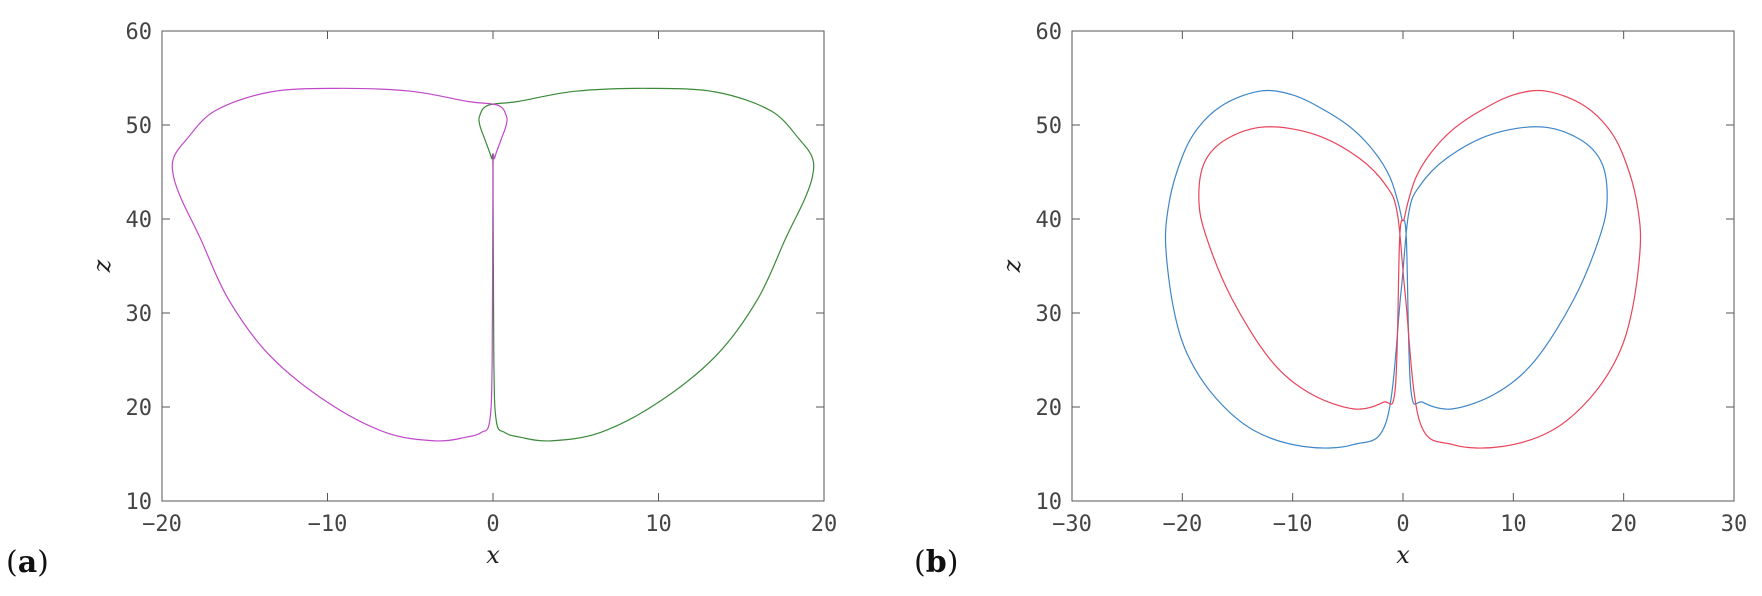 This screenshot has height=596, width=1762. Describe the element at coordinates (493, 555) in the screenshot. I see `panel-a-xlabel: x` at that location.